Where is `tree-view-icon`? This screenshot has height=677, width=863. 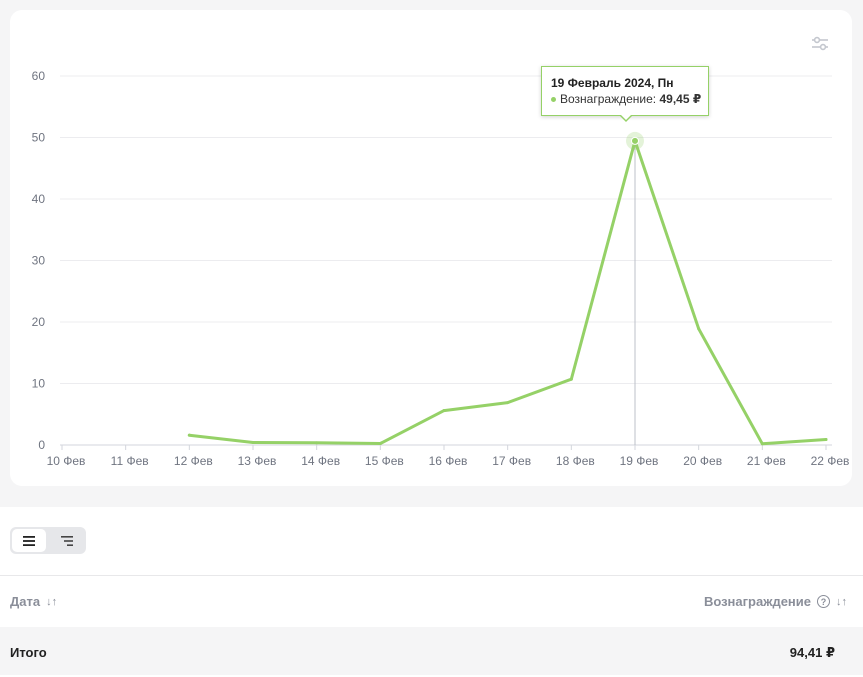
tree-view-icon is located at coordinates (67, 540).